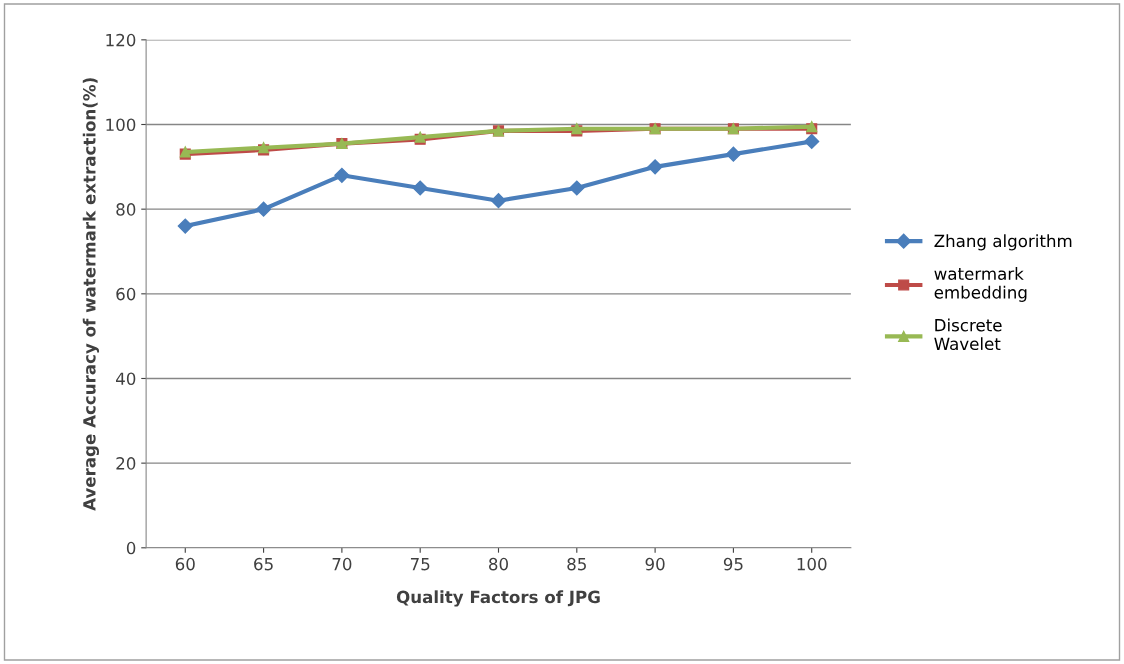  What do you see at coordinates (342, 564) in the screenshot?
I see `x-tick-label: 70` at bounding box center [342, 564].